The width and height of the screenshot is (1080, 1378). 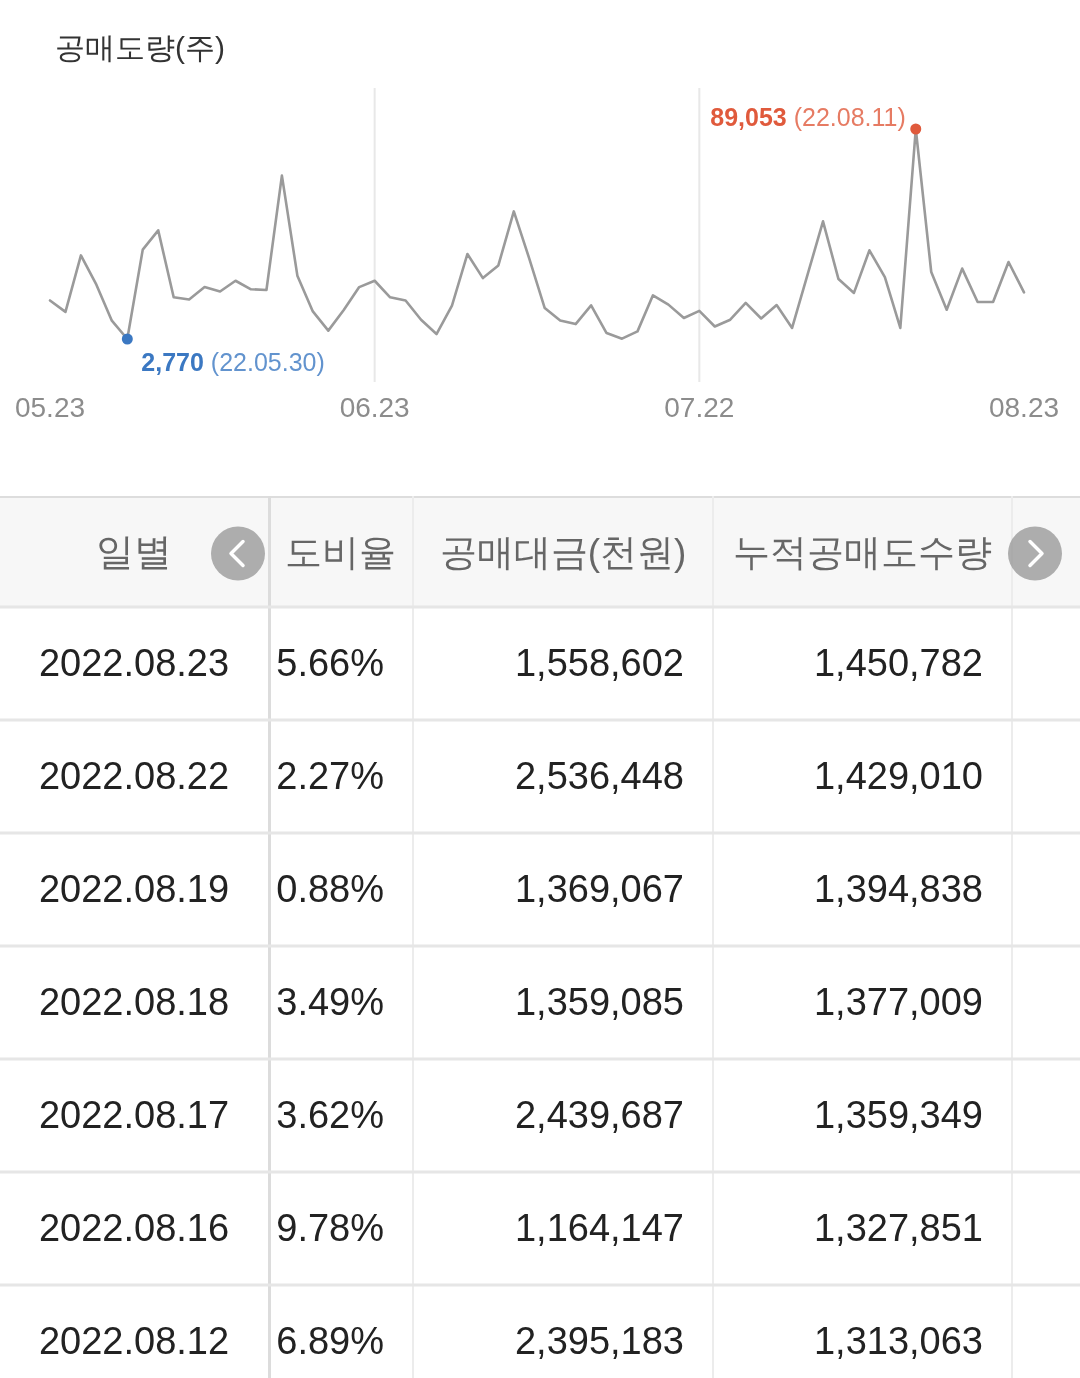 I want to click on text: 3.62%, so click(x=330, y=1114).